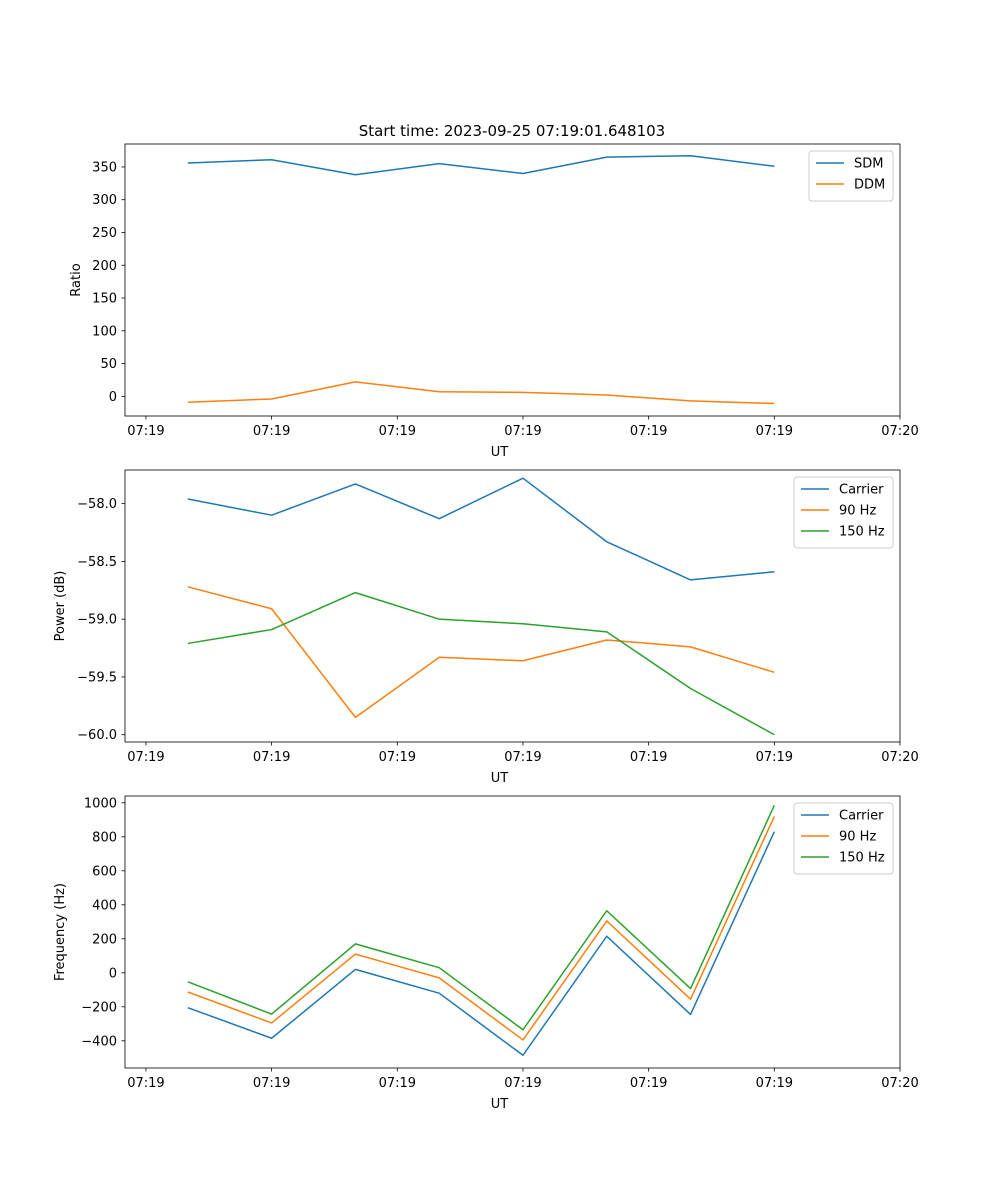 This screenshot has height=1200, width=1000. I want to click on series-line-ddm, so click(481, 393).